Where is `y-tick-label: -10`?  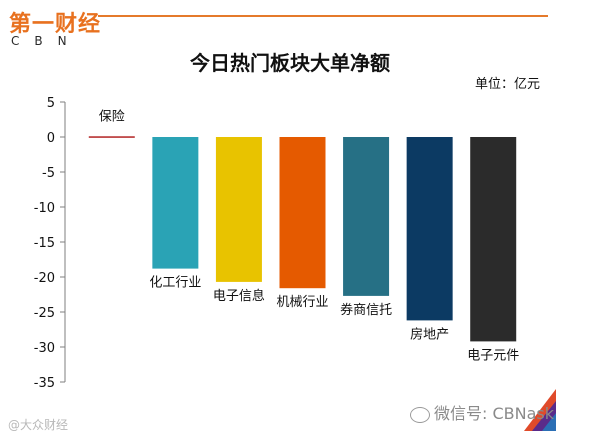
y-tick-label: -10 is located at coordinates (44, 208).